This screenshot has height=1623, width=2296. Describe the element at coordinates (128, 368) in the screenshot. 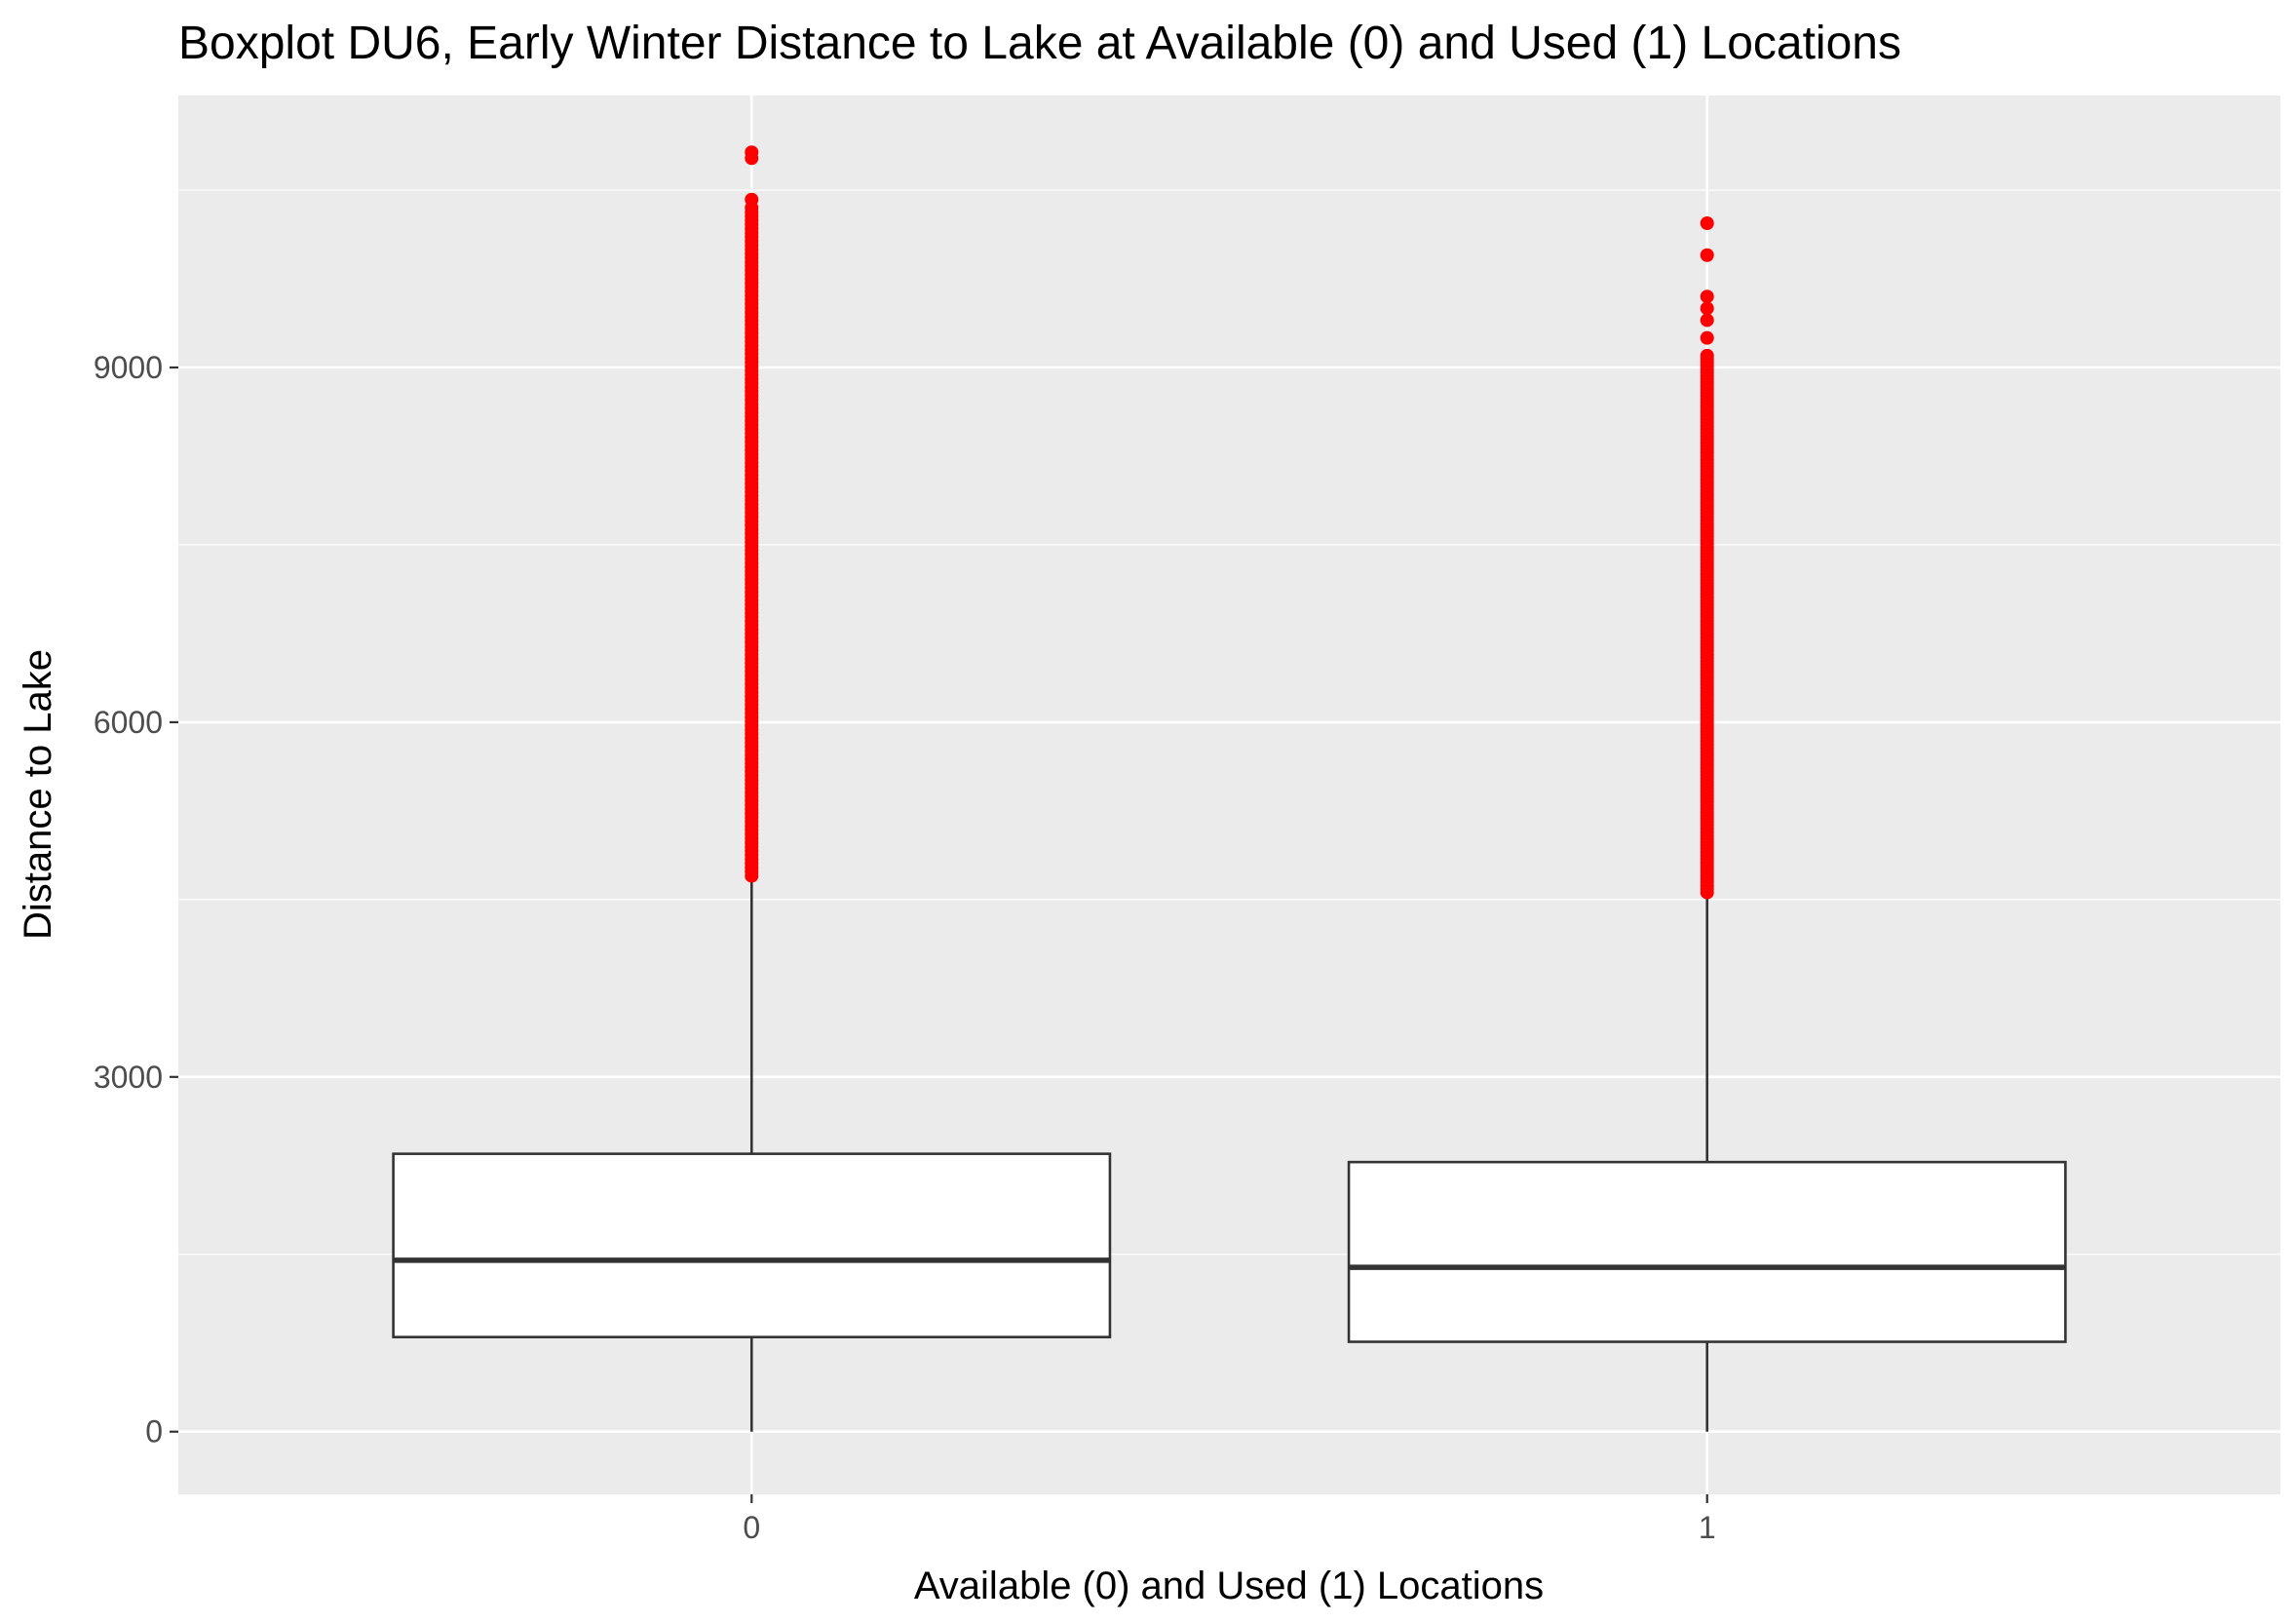

I see `y-tick-label: 9000` at that location.